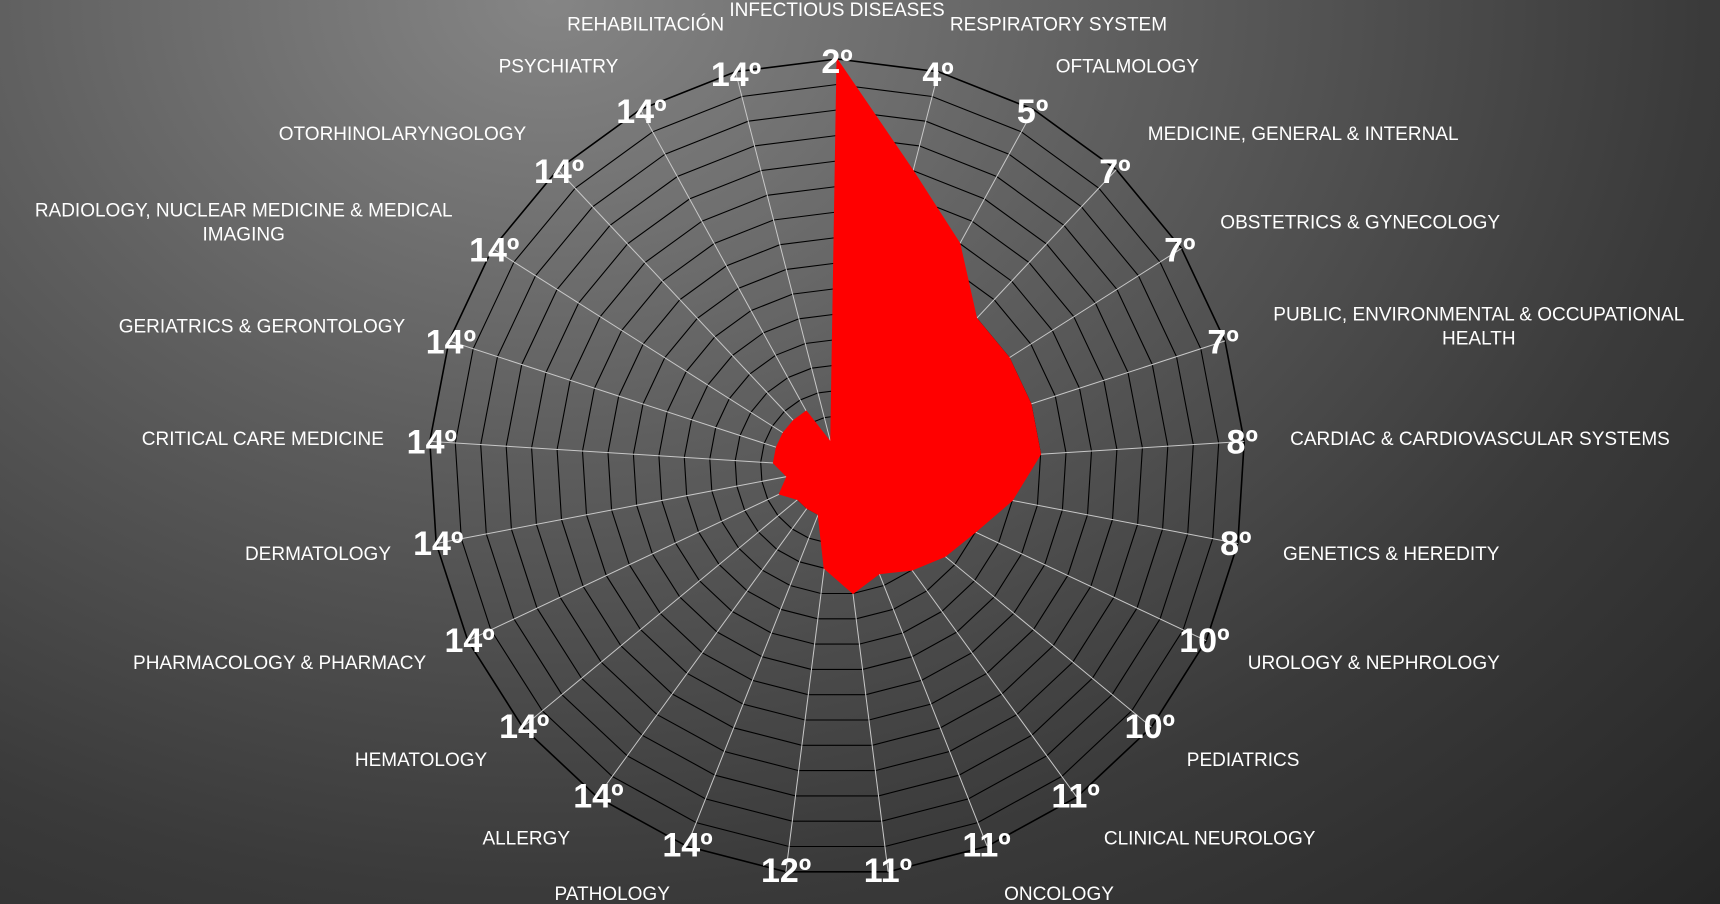  What do you see at coordinates (421, 760) in the screenshot?
I see `category-label: HEMATOLOGY` at bounding box center [421, 760].